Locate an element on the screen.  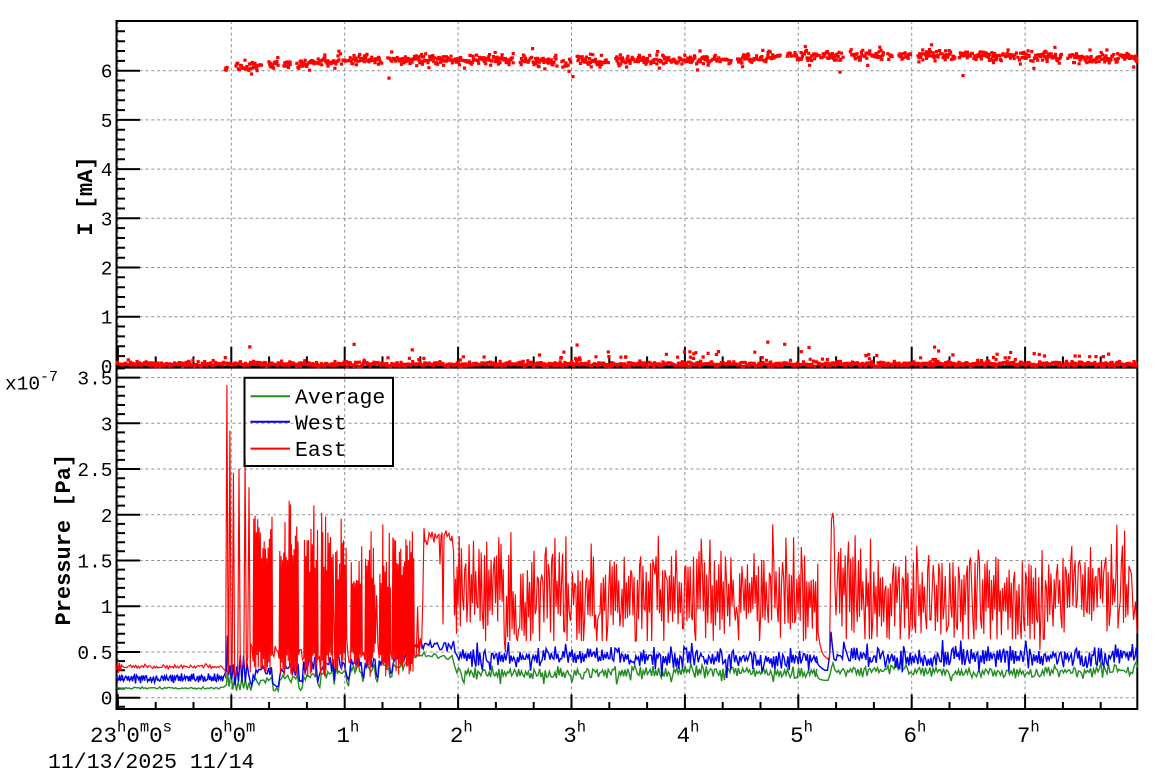
svg-text: I [mA] is located at coordinates (86, 195).